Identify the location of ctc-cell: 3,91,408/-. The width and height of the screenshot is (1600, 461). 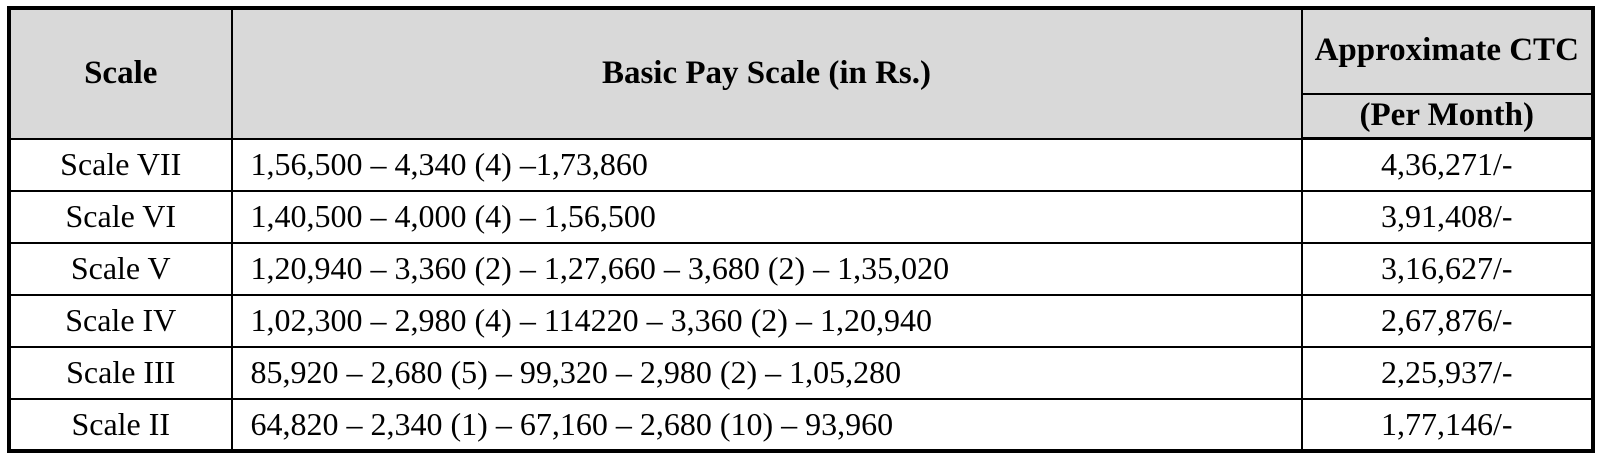
(1447, 216).